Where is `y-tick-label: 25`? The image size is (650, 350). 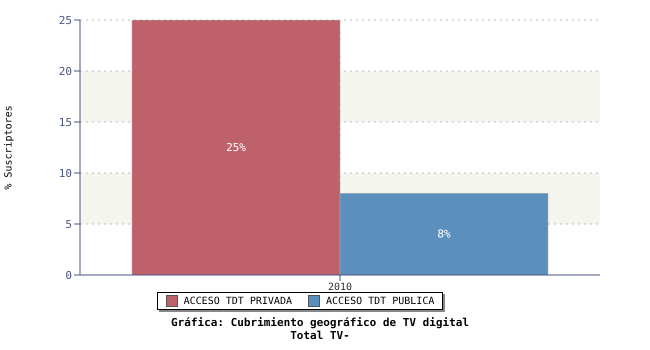
y-tick-label: 25 is located at coordinates (65, 20).